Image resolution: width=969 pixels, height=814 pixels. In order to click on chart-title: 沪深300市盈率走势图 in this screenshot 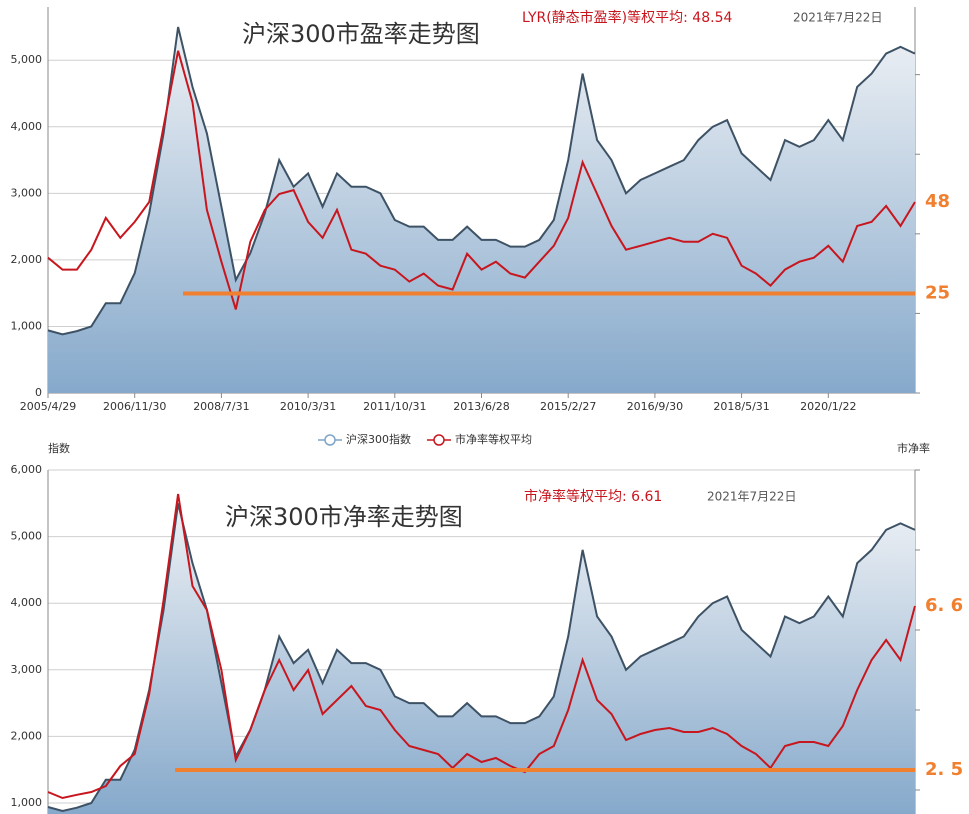, I will do `click(361, 34)`.